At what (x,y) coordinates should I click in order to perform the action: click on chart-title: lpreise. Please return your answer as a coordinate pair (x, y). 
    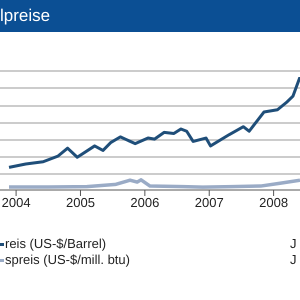
    Looking at the image, I should click on (150, 16).